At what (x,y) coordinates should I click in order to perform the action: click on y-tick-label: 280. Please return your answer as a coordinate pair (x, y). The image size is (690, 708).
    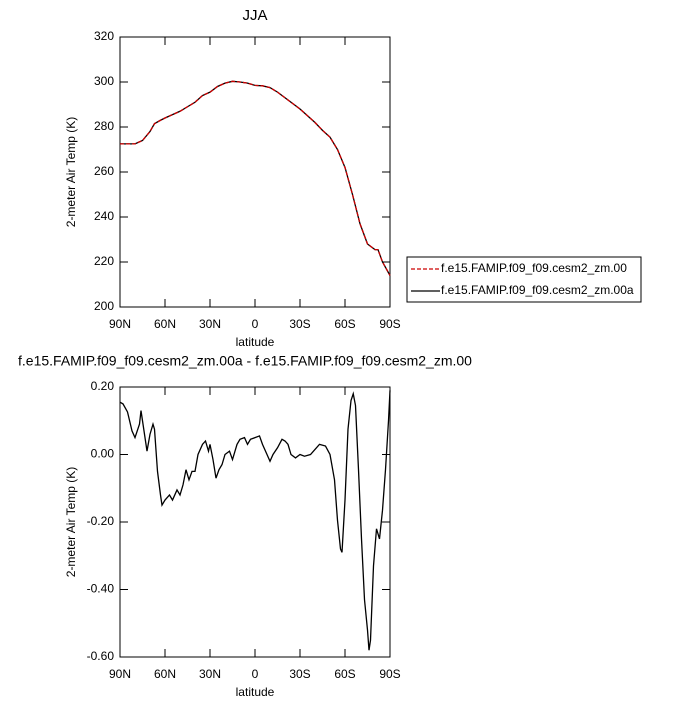
    Looking at the image, I should click on (104, 126).